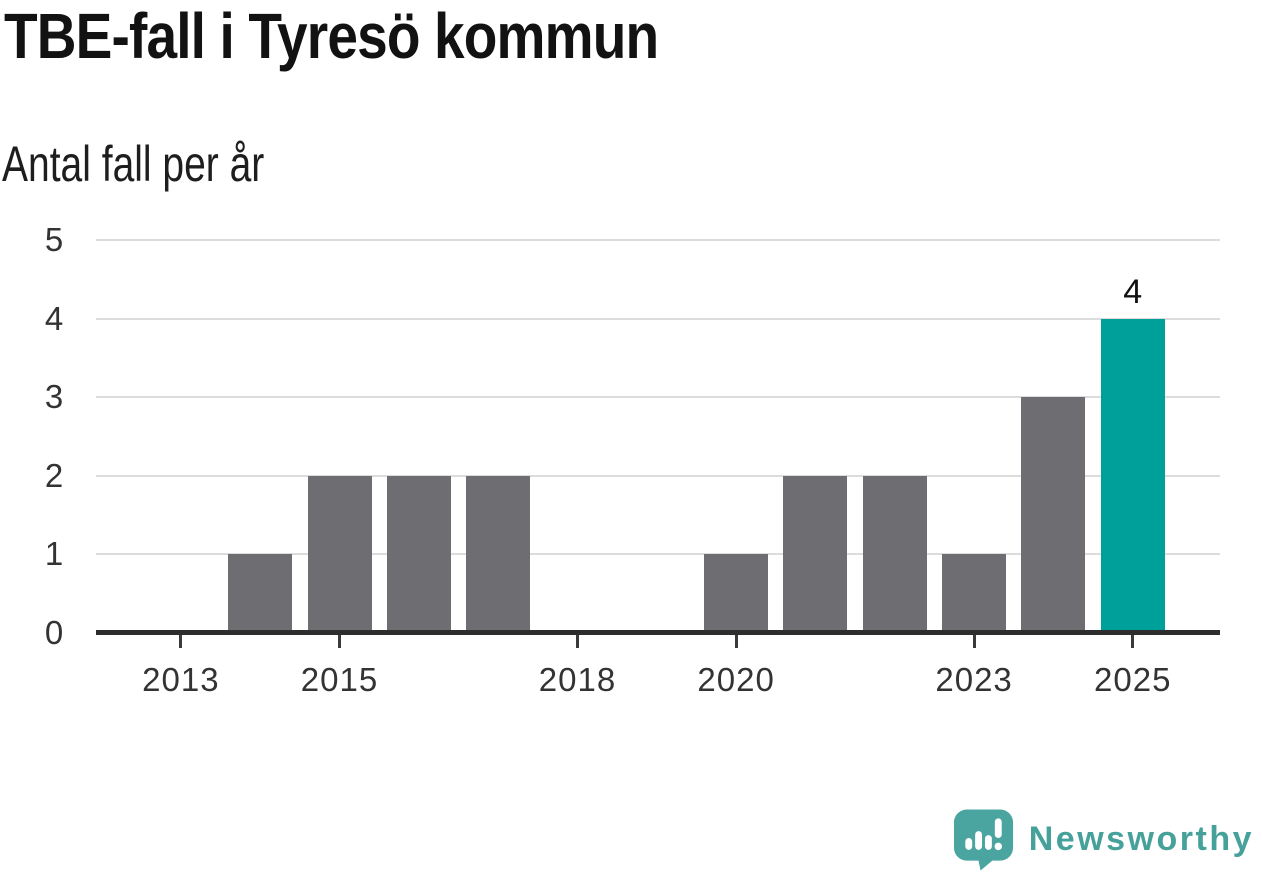 This screenshot has width=1262, height=879. Describe the element at coordinates (983, 839) in the screenshot. I see `newsworthy-logo-icon` at that location.